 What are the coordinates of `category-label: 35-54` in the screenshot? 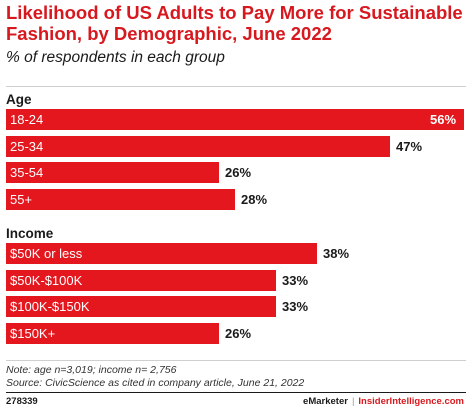 It's located at (27, 172).